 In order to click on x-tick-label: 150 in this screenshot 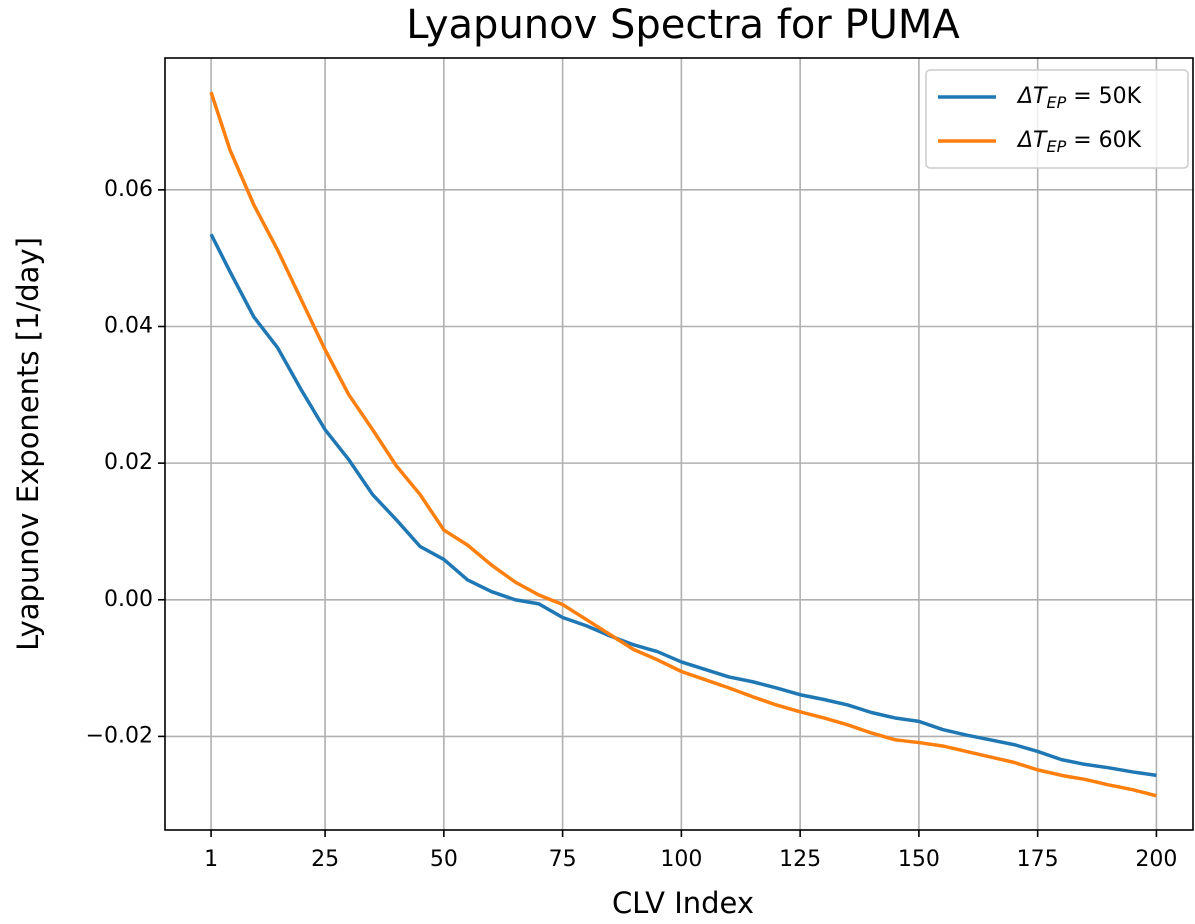, I will do `click(919, 859)`.